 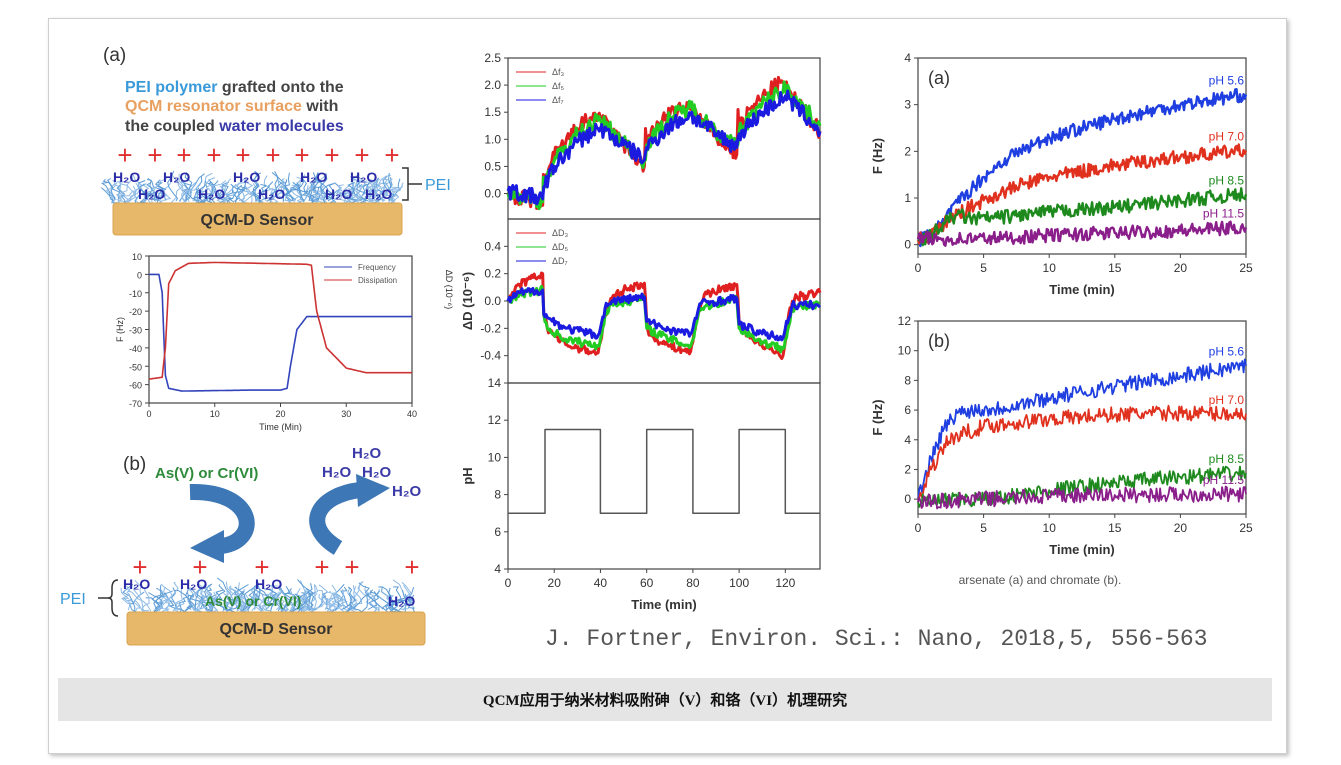 I want to click on series-line-ΔD₇, so click(x=664, y=314).